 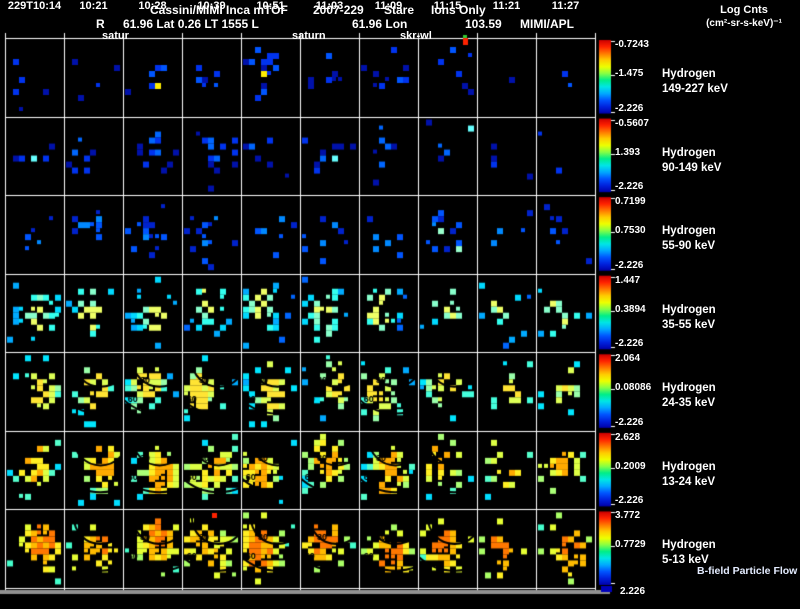 I want to click on ephemeris-lat-block: 61.96 Lat 0.26 LT 1555 L, so click(x=191, y=24).